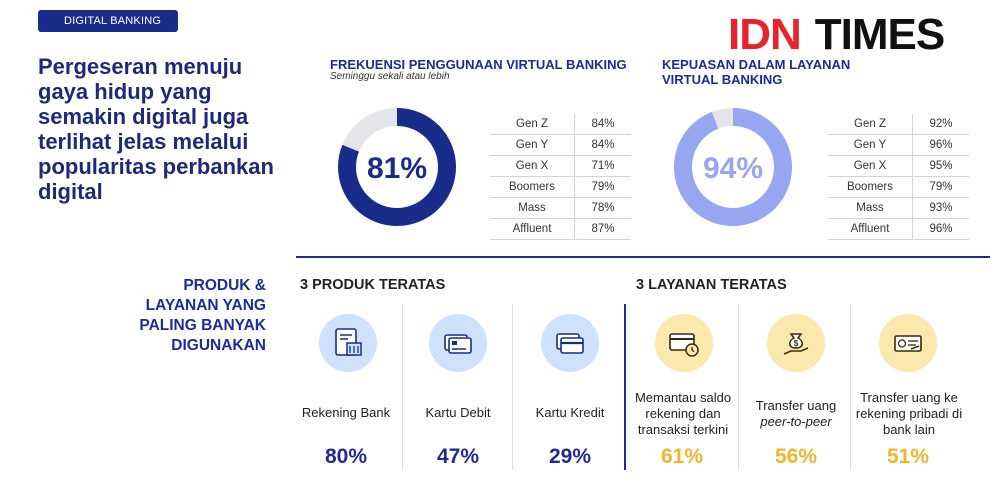  Describe the element at coordinates (458, 456) in the screenshot. I see `product-value: 47%` at that location.